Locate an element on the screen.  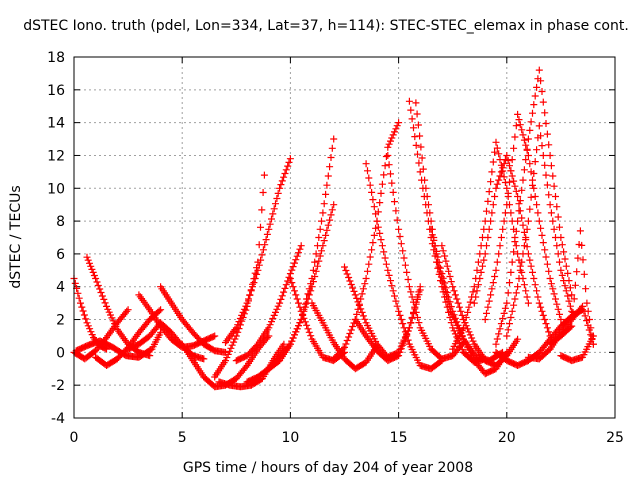
y-tick-label: 0 is located at coordinates (60, 353).